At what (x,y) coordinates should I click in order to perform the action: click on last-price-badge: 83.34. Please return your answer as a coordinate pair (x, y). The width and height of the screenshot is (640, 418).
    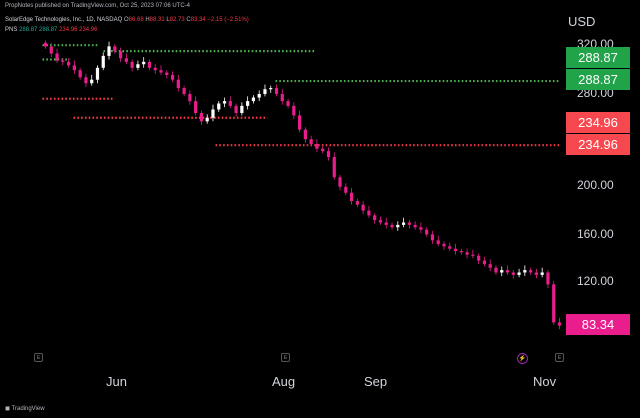
    Looking at the image, I should click on (598, 324).